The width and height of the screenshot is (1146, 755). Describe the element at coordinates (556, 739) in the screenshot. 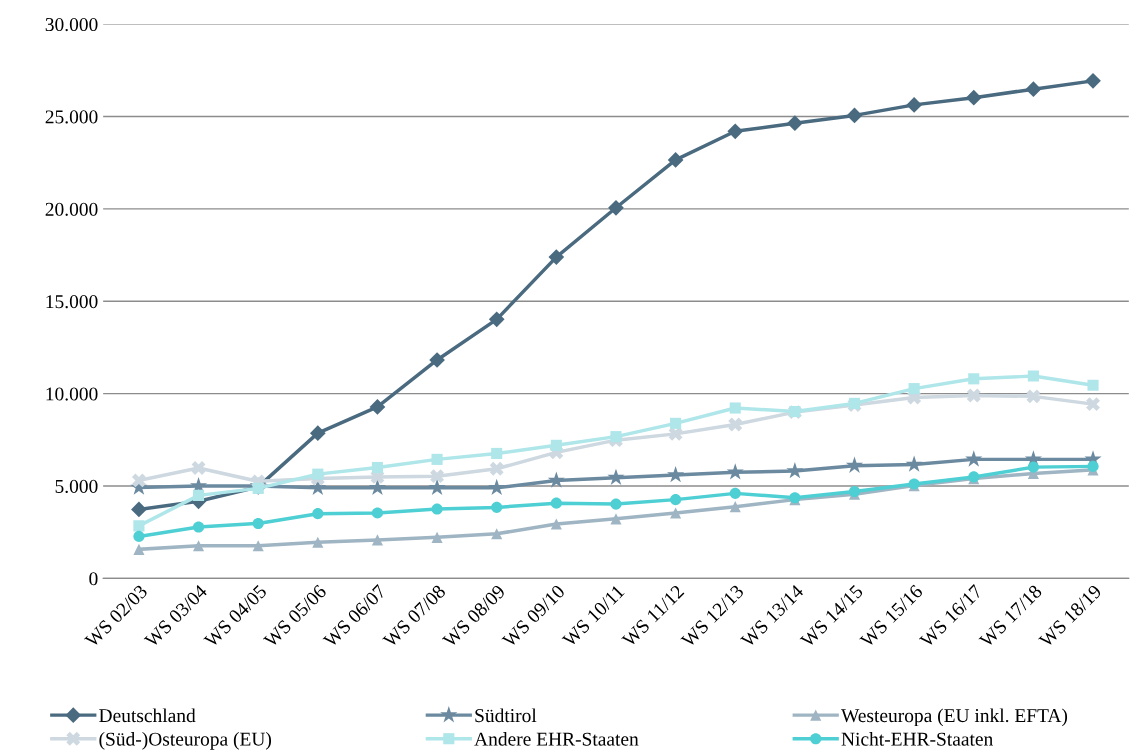

I see `legend-label: Andere EHR-Staaten` at that location.